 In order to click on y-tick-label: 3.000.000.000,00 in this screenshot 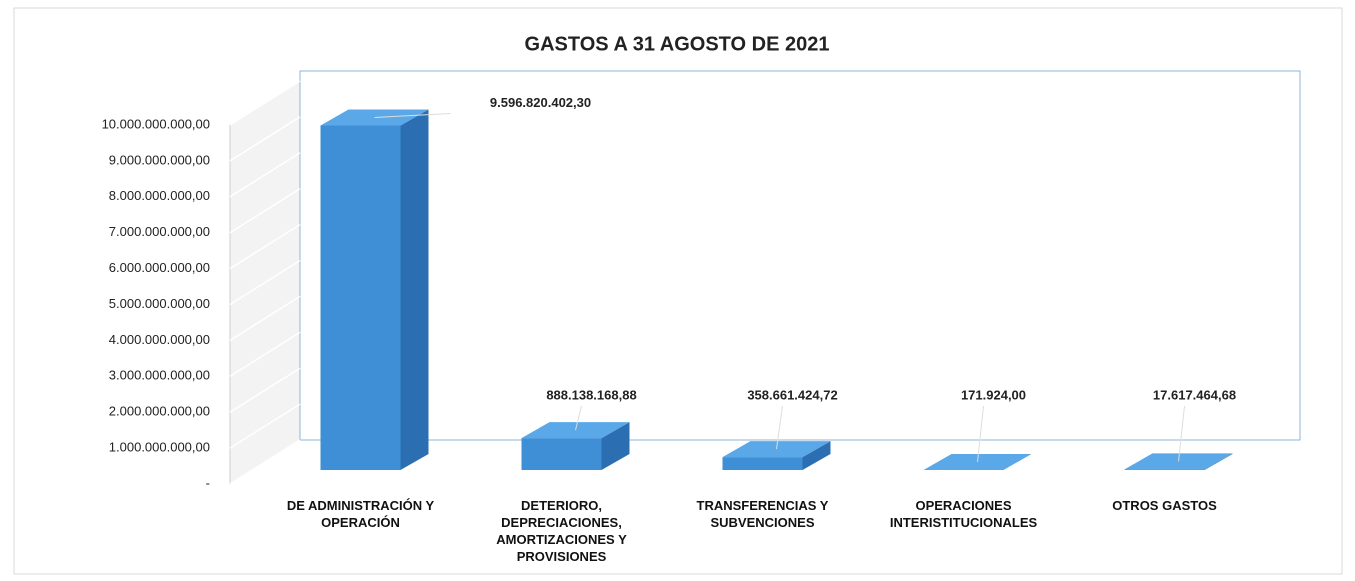, I will do `click(159, 375)`.